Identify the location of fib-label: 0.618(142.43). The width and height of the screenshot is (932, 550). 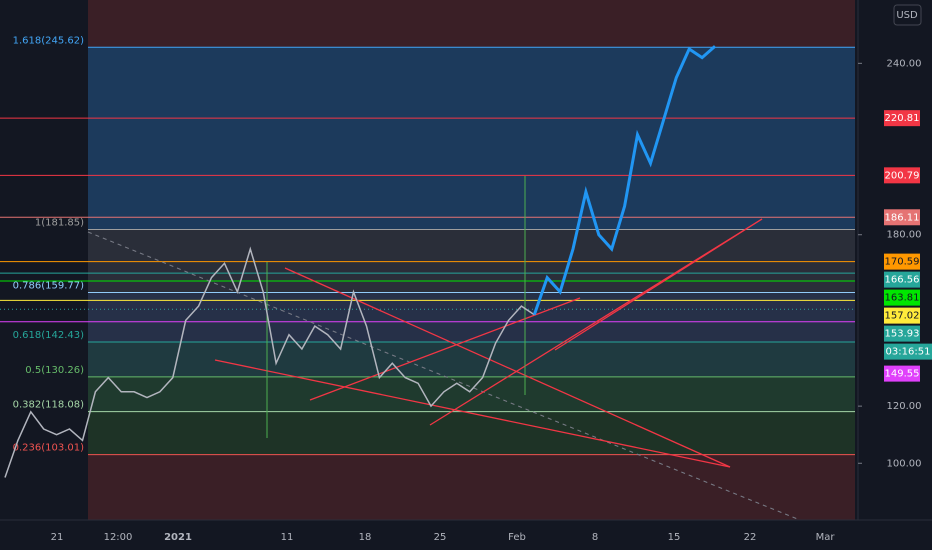
(49, 335).